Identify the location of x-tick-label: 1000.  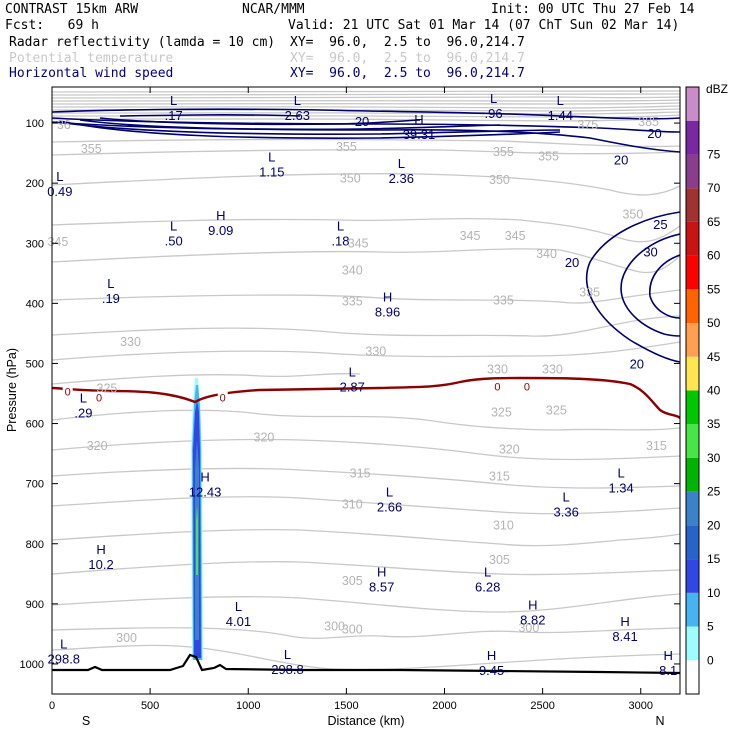
(248, 706).